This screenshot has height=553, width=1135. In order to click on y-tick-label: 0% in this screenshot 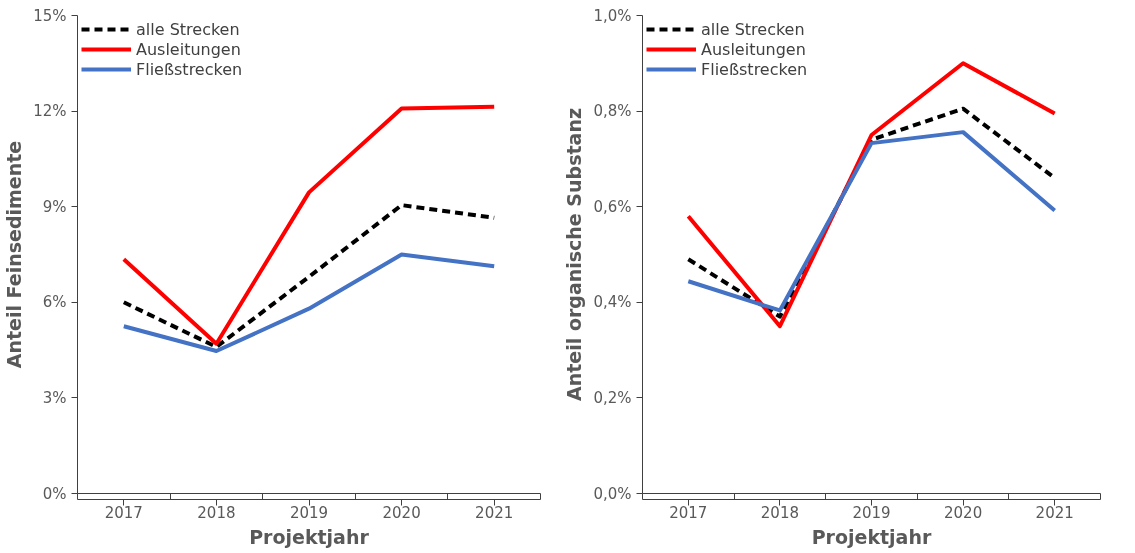, I will do `click(54, 493)`.